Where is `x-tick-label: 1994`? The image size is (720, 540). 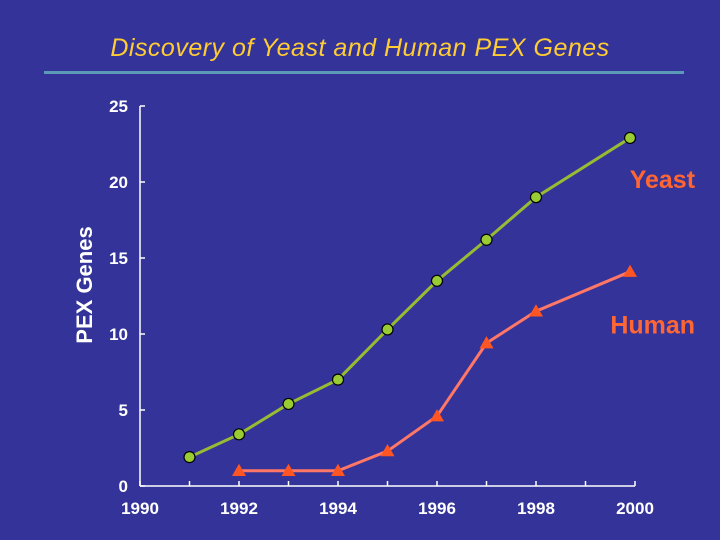
x-tick-label: 1994 is located at coordinates (338, 508).